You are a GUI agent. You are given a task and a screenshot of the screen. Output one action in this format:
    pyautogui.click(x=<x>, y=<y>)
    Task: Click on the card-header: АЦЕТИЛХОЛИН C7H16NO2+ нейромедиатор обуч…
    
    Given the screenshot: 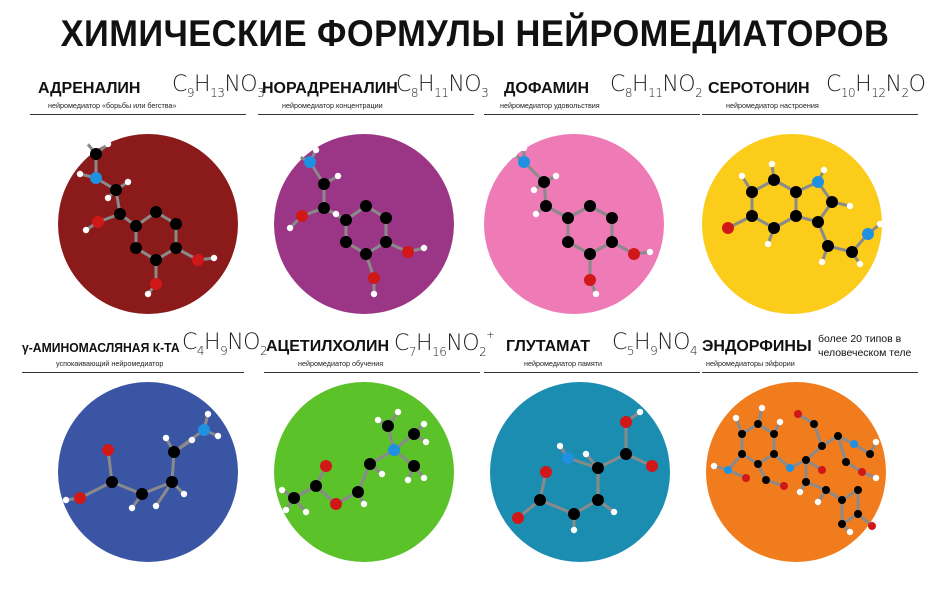 What is the action you would take?
    pyautogui.click(x=379, y=351)
    